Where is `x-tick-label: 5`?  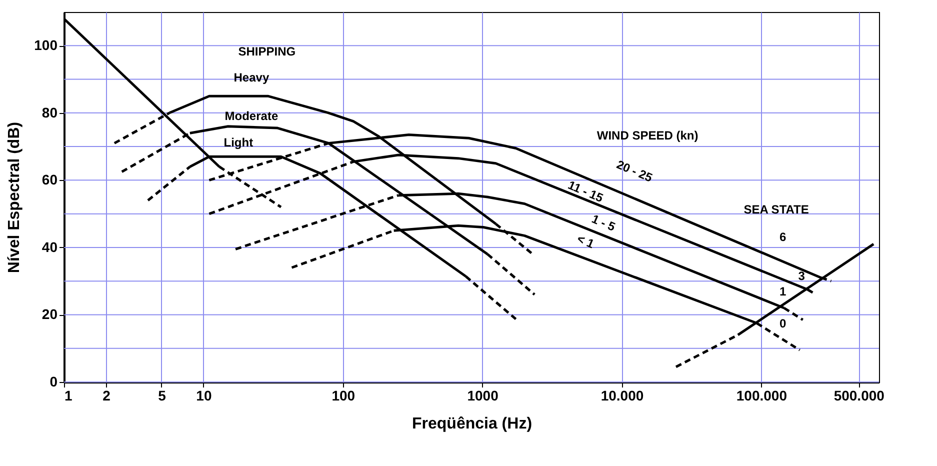
x-tick-label: 5 is located at coordinates (162, 396).